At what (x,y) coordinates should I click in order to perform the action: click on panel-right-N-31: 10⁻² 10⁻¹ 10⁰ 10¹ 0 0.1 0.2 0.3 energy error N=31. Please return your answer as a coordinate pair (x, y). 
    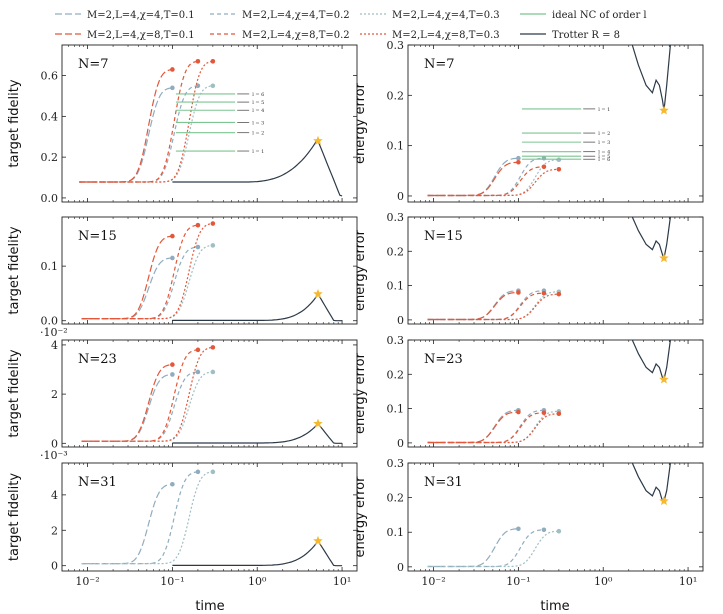
    Looking at the image, I should click on (528, 522).